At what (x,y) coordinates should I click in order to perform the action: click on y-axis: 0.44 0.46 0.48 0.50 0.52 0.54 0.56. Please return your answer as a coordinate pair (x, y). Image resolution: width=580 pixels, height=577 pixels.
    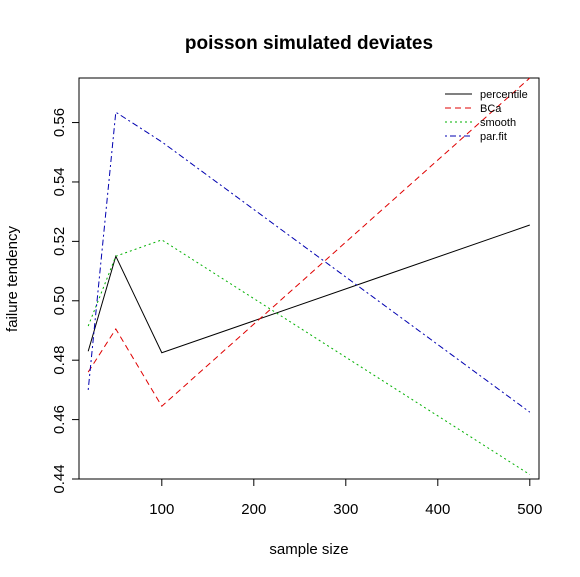
    Looking at the image, I should click on (65, 301).